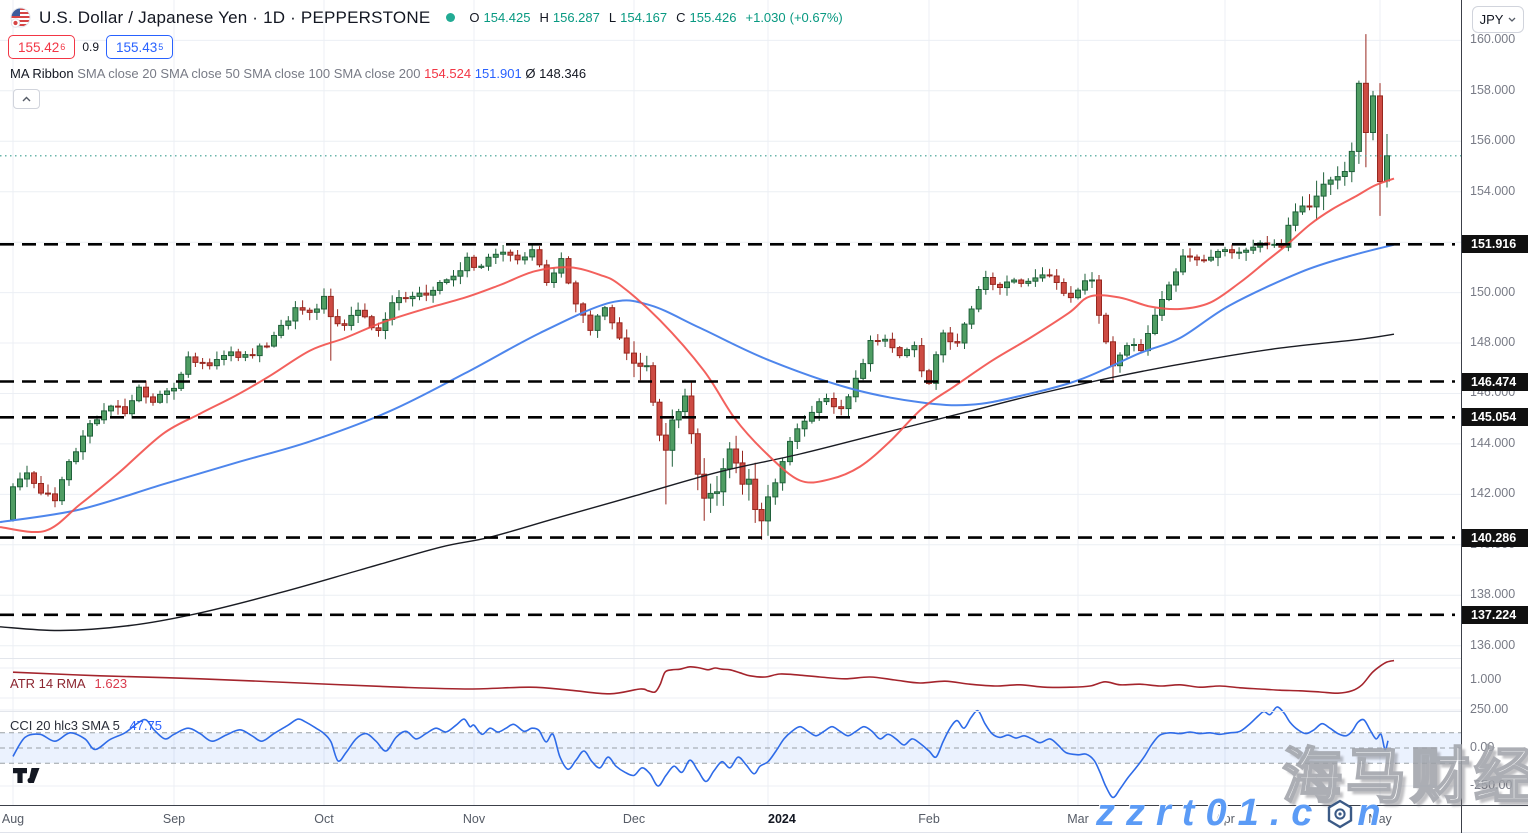  I want to click on price-tick-label: 154.000, so click(1493, 191).